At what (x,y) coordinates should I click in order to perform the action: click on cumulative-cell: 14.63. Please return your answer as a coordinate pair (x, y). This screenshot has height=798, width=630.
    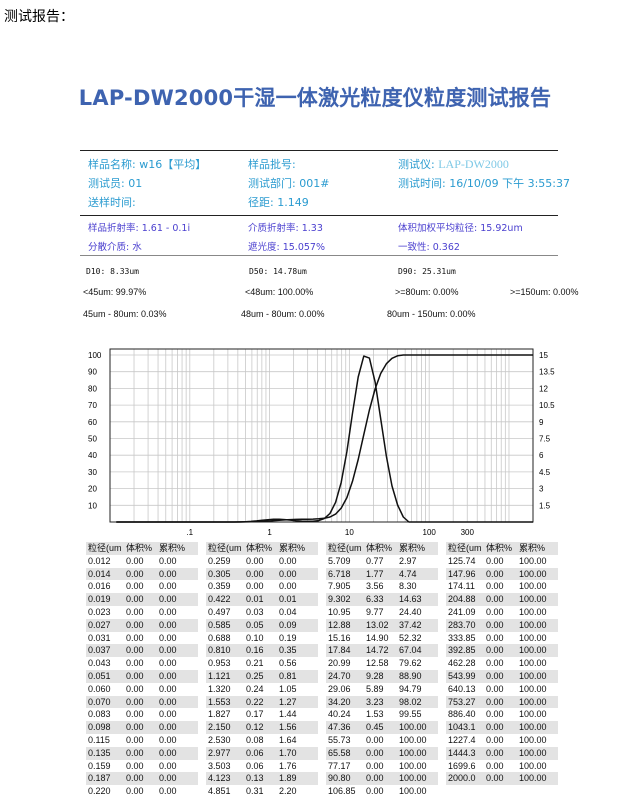
    Looking at the image, I should click on (410, 599).